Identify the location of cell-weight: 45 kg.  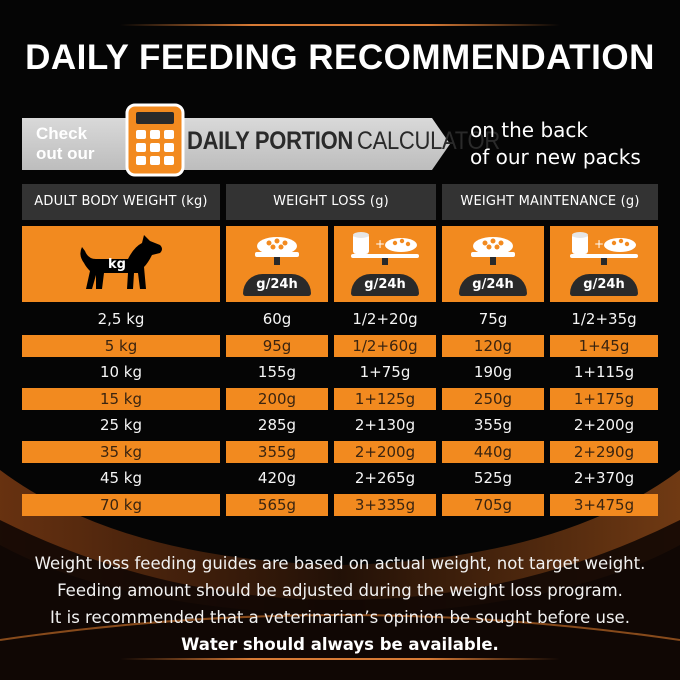
(121, 478).